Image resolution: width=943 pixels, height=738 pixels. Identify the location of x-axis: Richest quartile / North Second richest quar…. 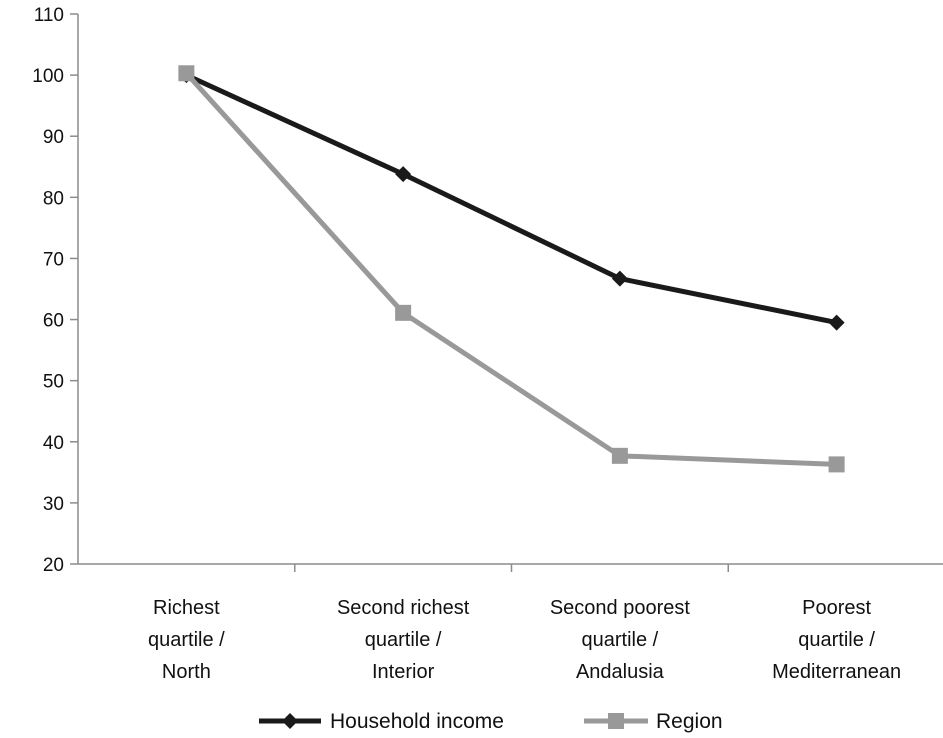
(510, 623).